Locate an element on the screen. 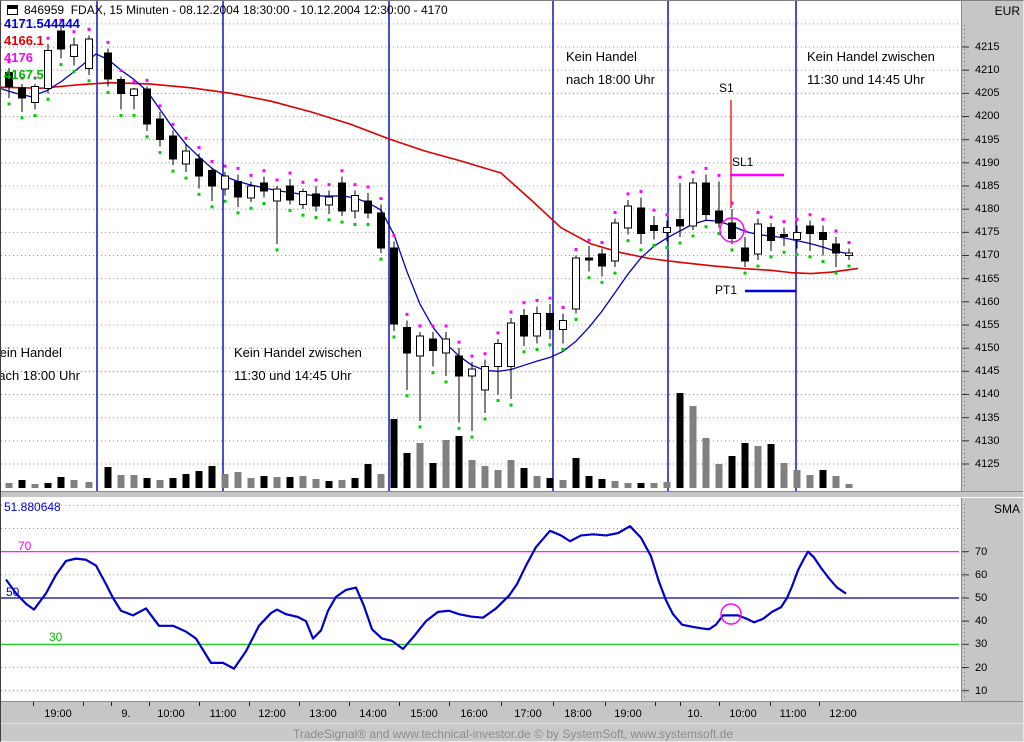 The image size is (1024, 742). price-tick-label: 4175 is located at coordinates (987, 232).